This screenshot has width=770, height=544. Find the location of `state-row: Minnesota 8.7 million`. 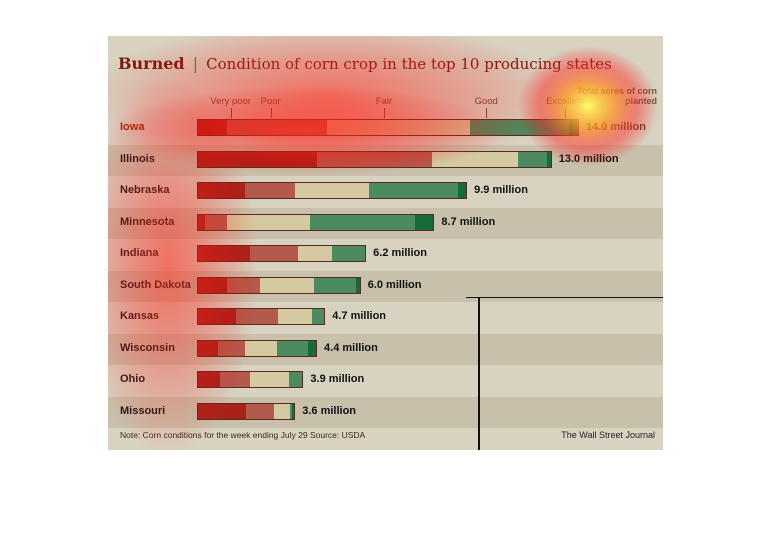

state-row: Minnesota 8.7 million is located at coordinates (385, 223).